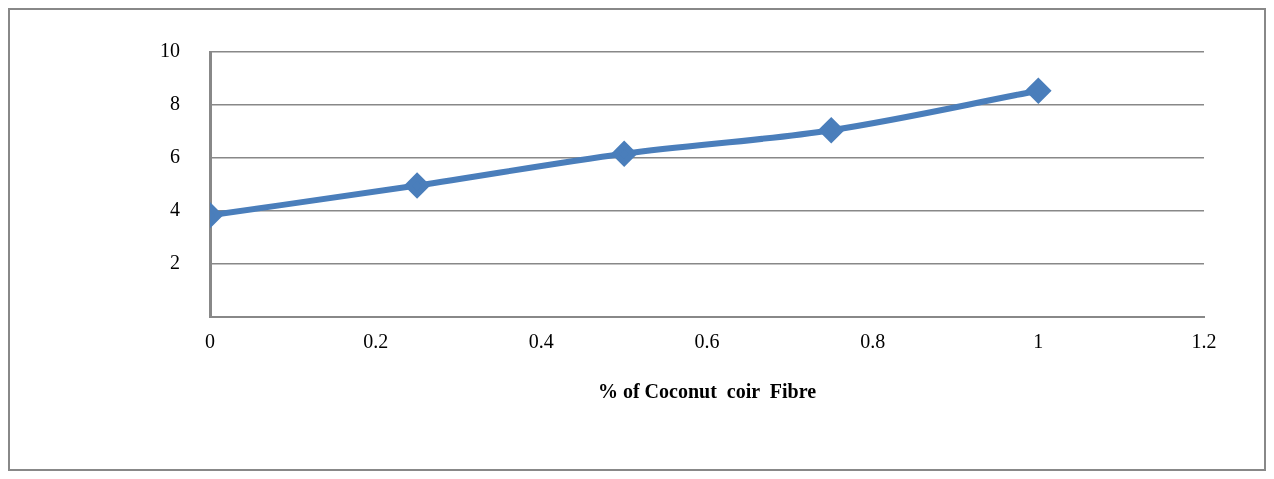 This screenshot has height=479, width=1274. Describe the element at coordinates (175, 156) in the screenshot. I see `y-tick-label: 6` at that location.